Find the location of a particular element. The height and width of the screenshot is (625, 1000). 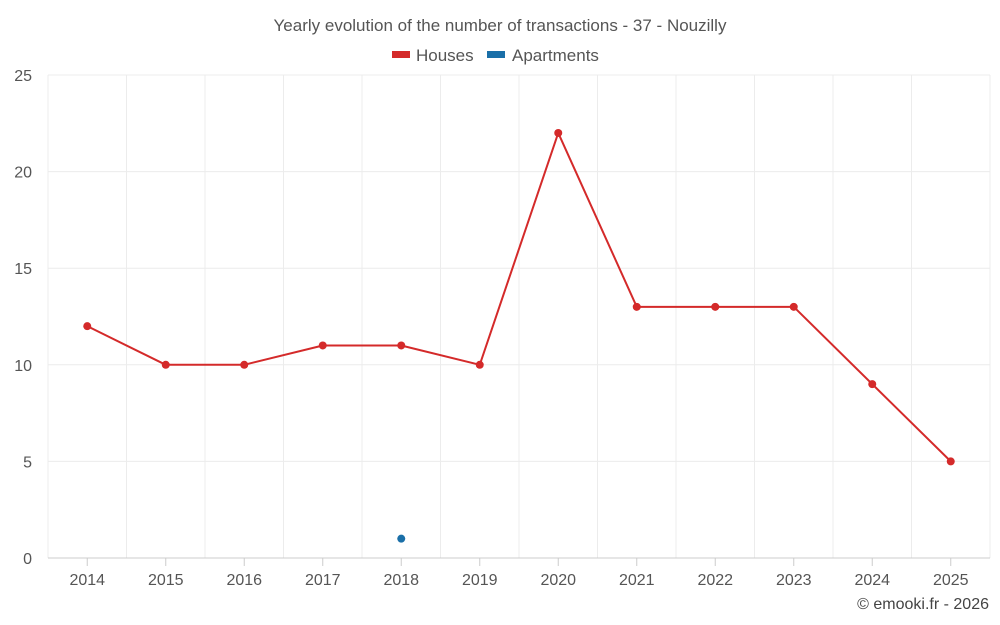

x-tick-label: 2022 is located at coordinates (715, 580).